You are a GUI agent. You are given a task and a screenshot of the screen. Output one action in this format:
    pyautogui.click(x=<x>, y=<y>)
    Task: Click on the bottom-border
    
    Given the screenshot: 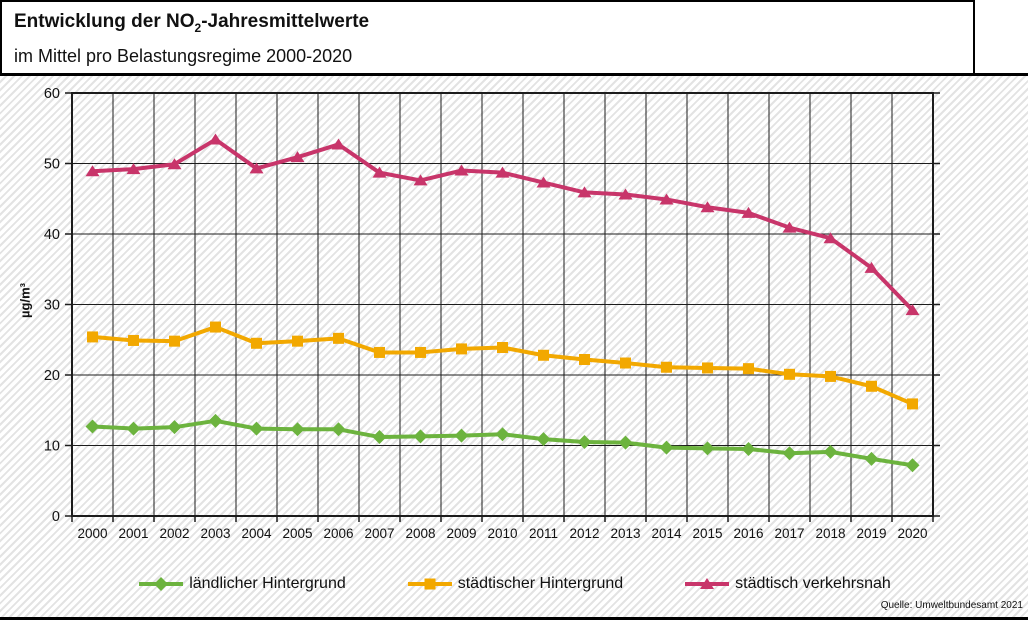 What is the action you would take?
    pyautogui.click(x=514, y=618)
    